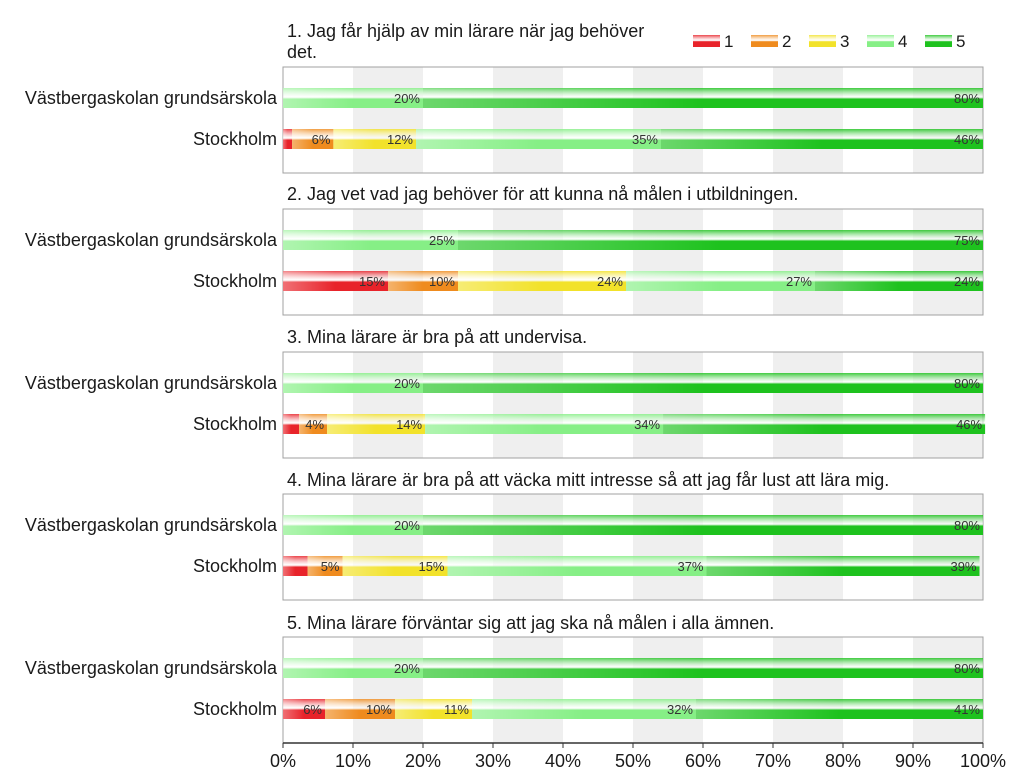 This screenshot has height=782, width=1024. Describe the element at coordinates (563, 761) in the screenshot. I see `x-tick-label: 40%` at that location.